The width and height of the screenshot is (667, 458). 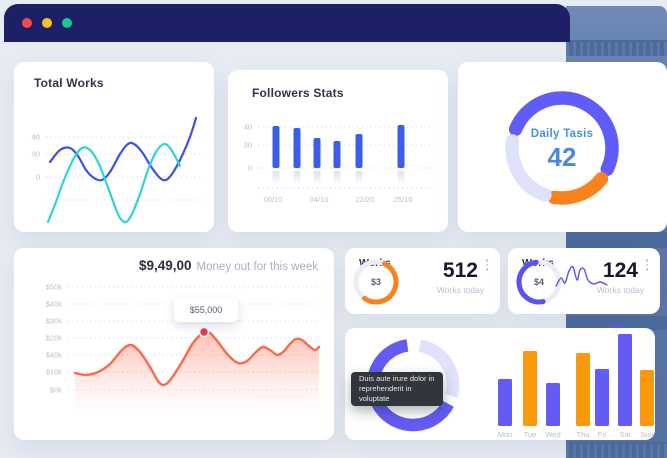 I want to click on data-point-marker, so click(x=204, y=332).